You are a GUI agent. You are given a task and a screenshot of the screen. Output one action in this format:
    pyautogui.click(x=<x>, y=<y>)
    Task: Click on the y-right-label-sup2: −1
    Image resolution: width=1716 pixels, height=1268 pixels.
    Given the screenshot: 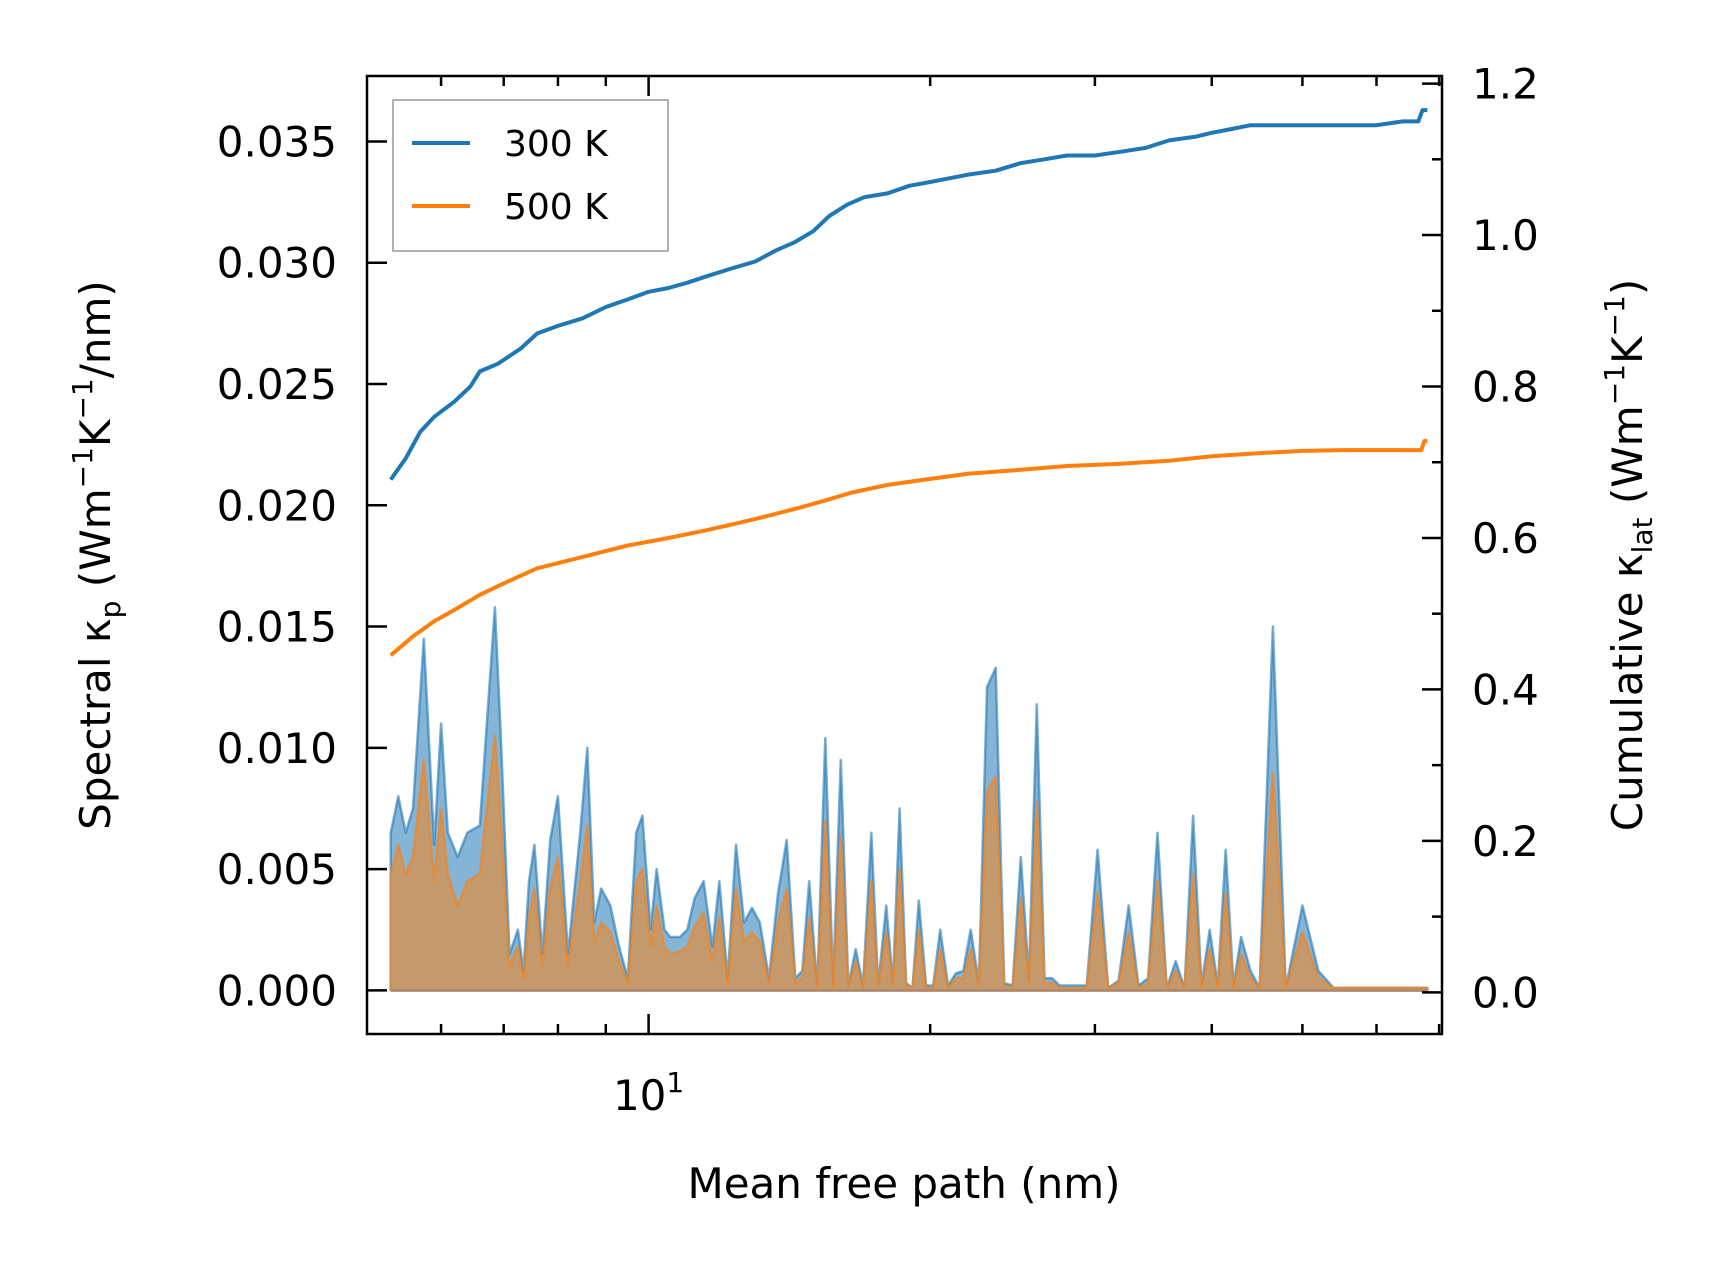 What is the action you would take?
    pyautogui.click(x=1614, y=315)
    